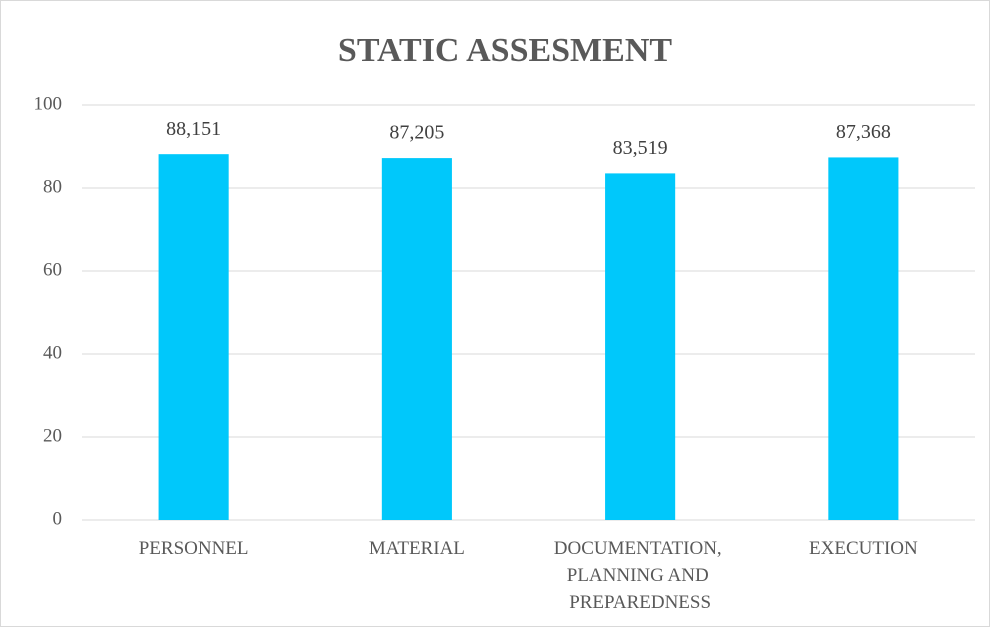 This screenshot has height=628, width=991. Describe the element at coordinates (194, 548) in the screenshot. I see `x-tick-label: PERSONNEL` at that location.